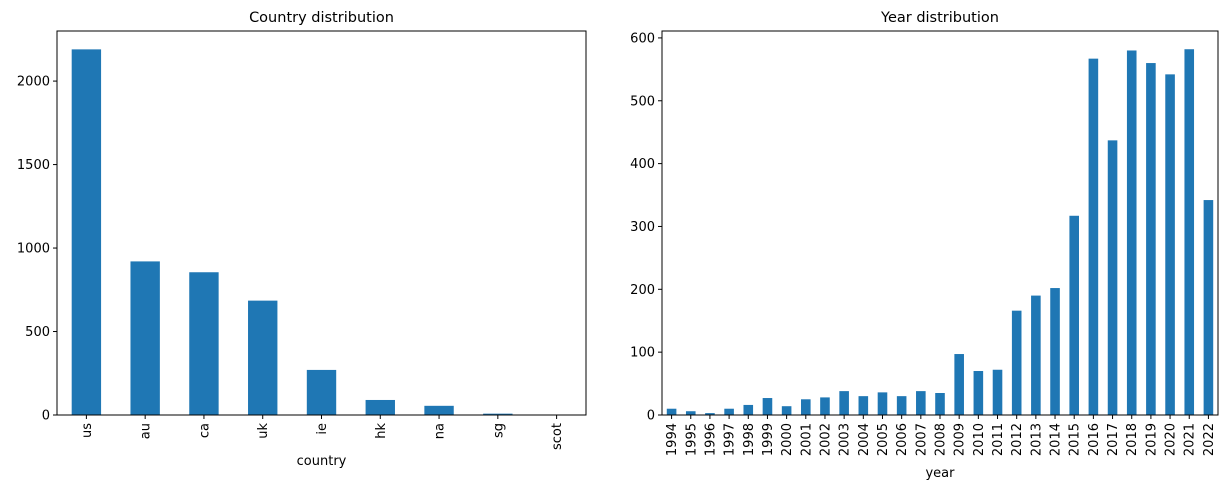 This screenshot has width=1227, height=490. Describe the element at coordinates (642, 38) in the screenshot. I see `y-tick-label-year-600: 600` at that location.